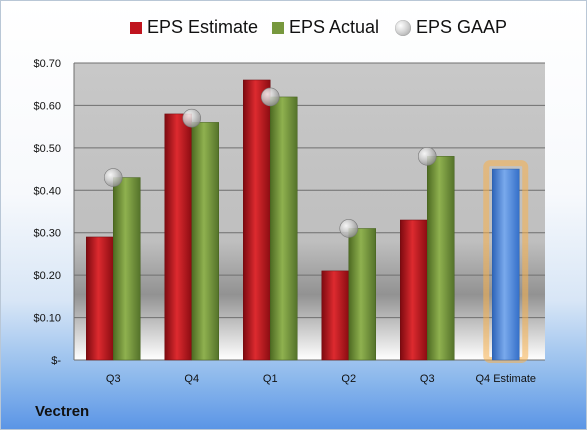  What do you see at coordinates (270, 379) in the screenshot?
I see `x-tick-label: Q1` at bounding box center [270, 379].